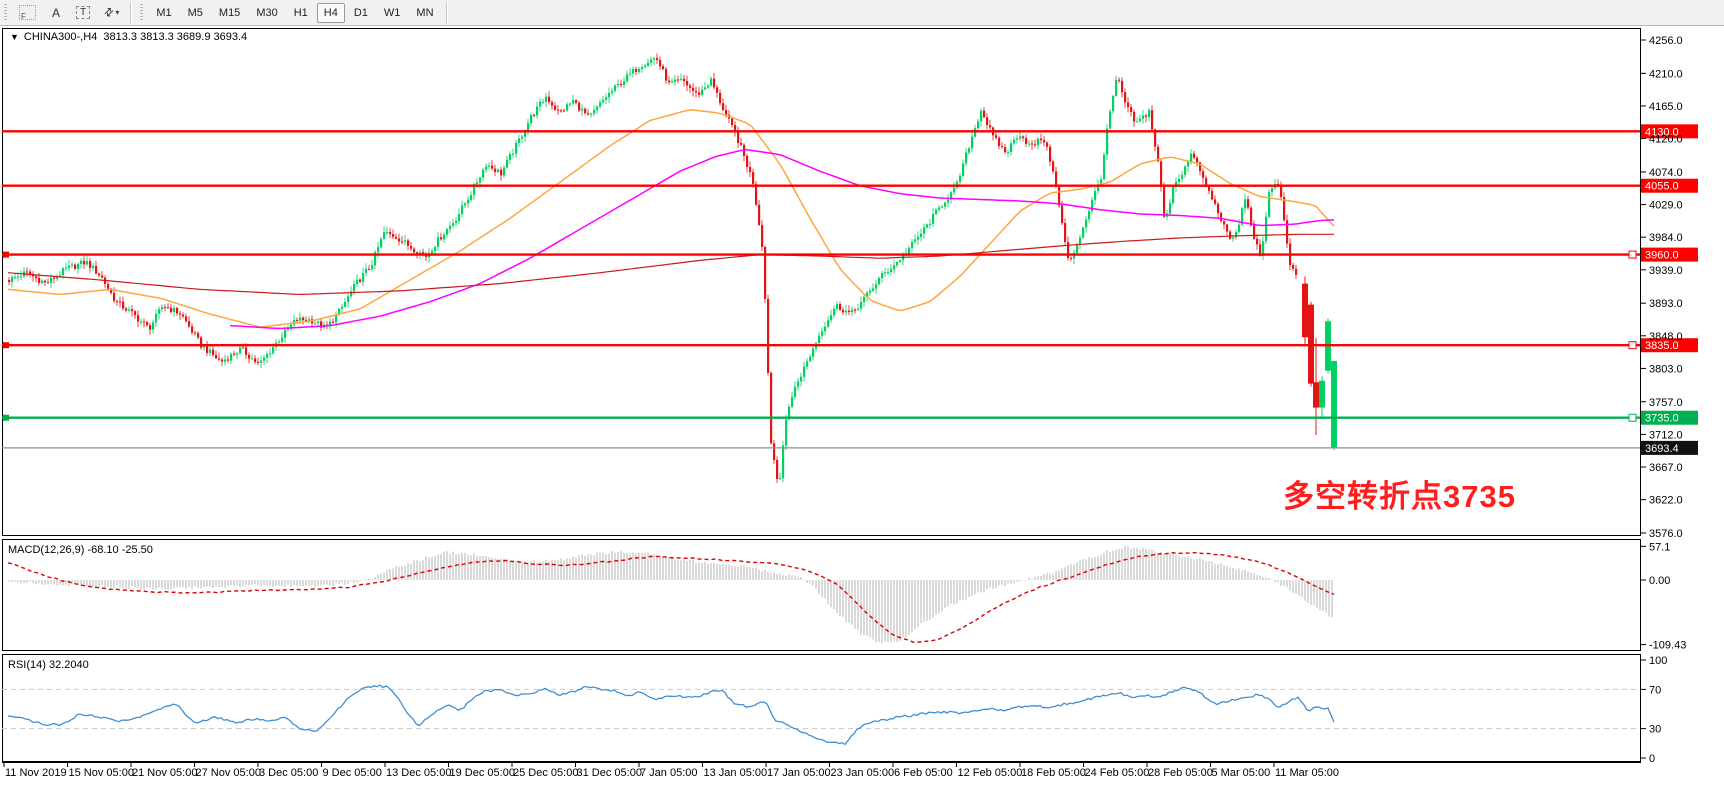  I want to click on svg-text: 3848.0, so click(1666, 337).